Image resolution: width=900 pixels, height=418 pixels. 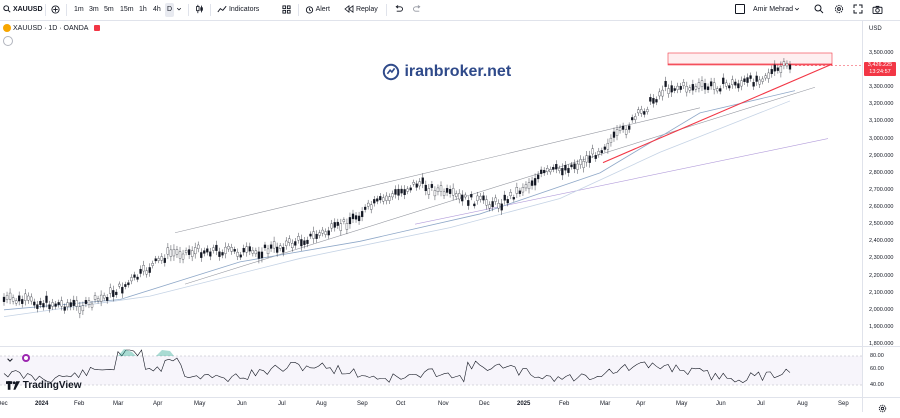 I want to click on user-menu-dropdown, so click(x=797, y=10).